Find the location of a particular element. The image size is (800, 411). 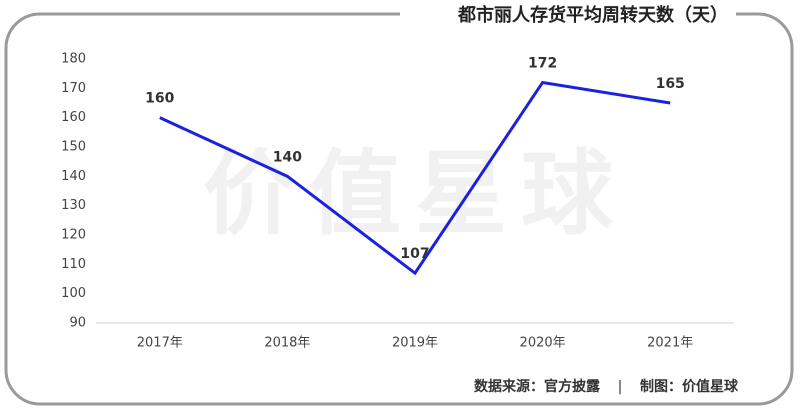

data-label: 165 is located at coordinates (670, 84).